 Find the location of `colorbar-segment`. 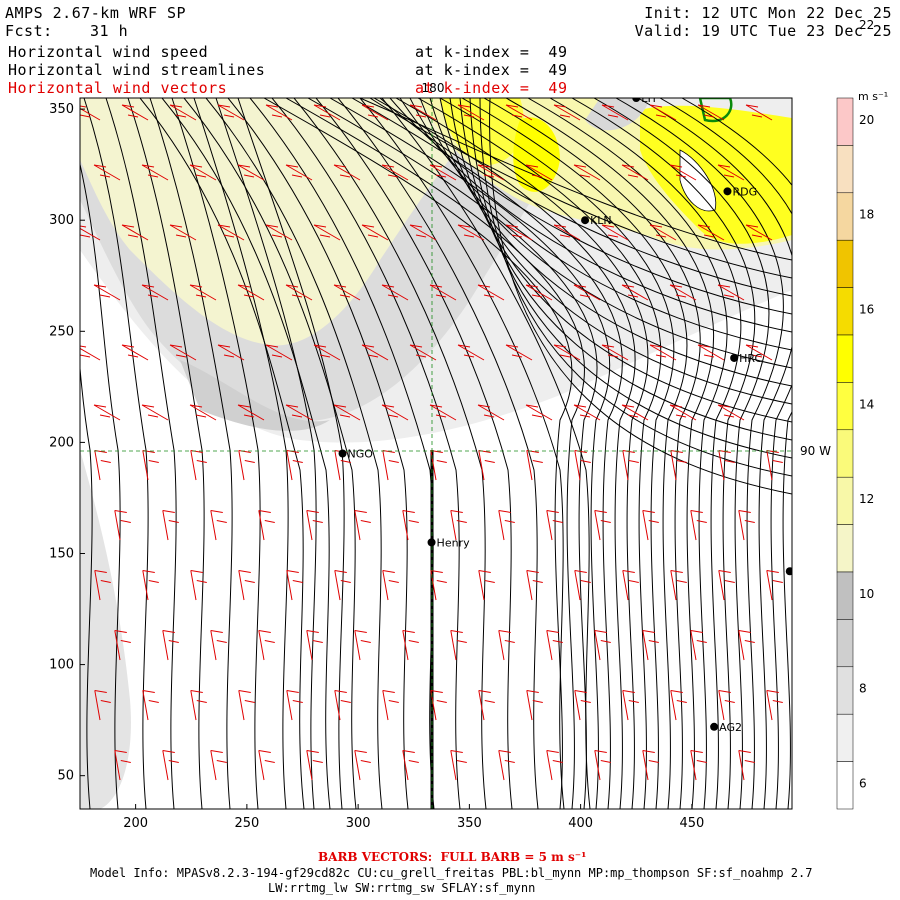

colorbar-segment is located at coordinates (845, 785).